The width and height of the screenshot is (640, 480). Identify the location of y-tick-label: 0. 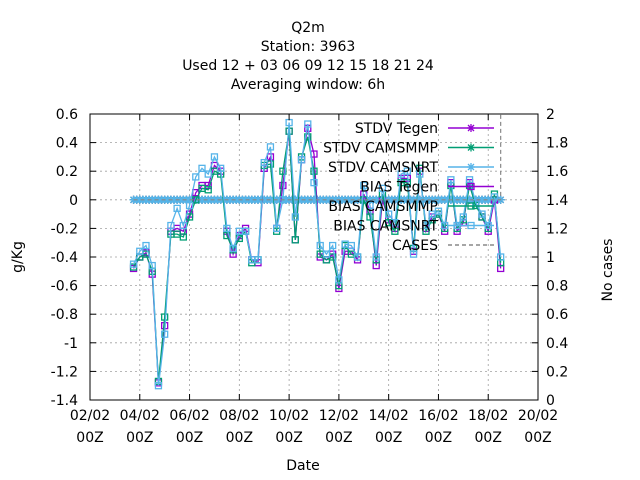
(73, 201).